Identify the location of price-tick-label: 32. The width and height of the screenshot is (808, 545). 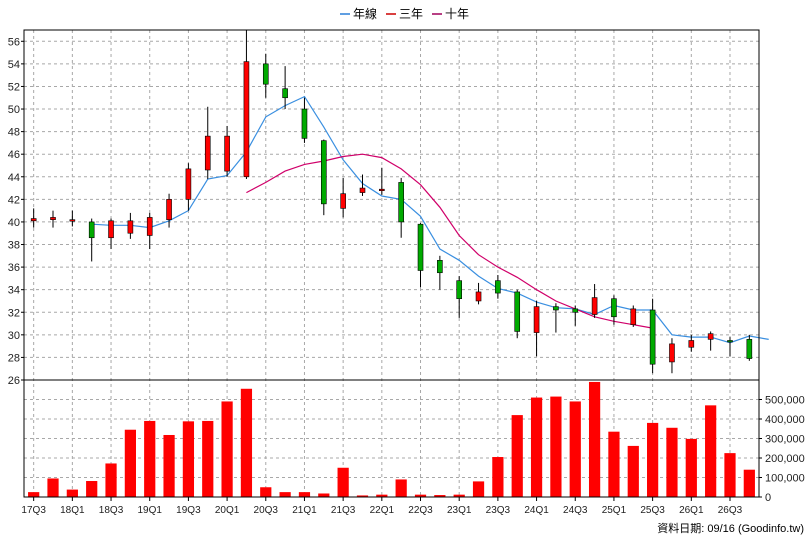
(14, 313).